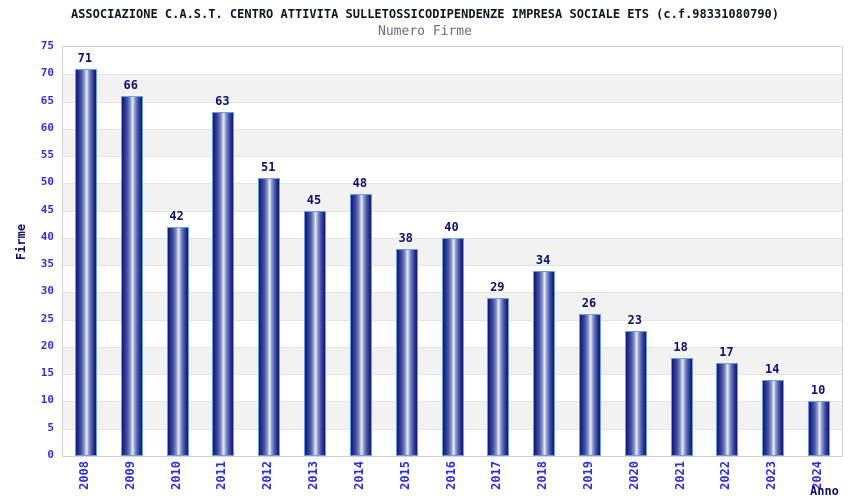 This screenshot has height=500, width=850. What do you see at coordinates (47, 318) in the screenshot?
I see `y-tick-label: 25` at bounding box center [47, 318].